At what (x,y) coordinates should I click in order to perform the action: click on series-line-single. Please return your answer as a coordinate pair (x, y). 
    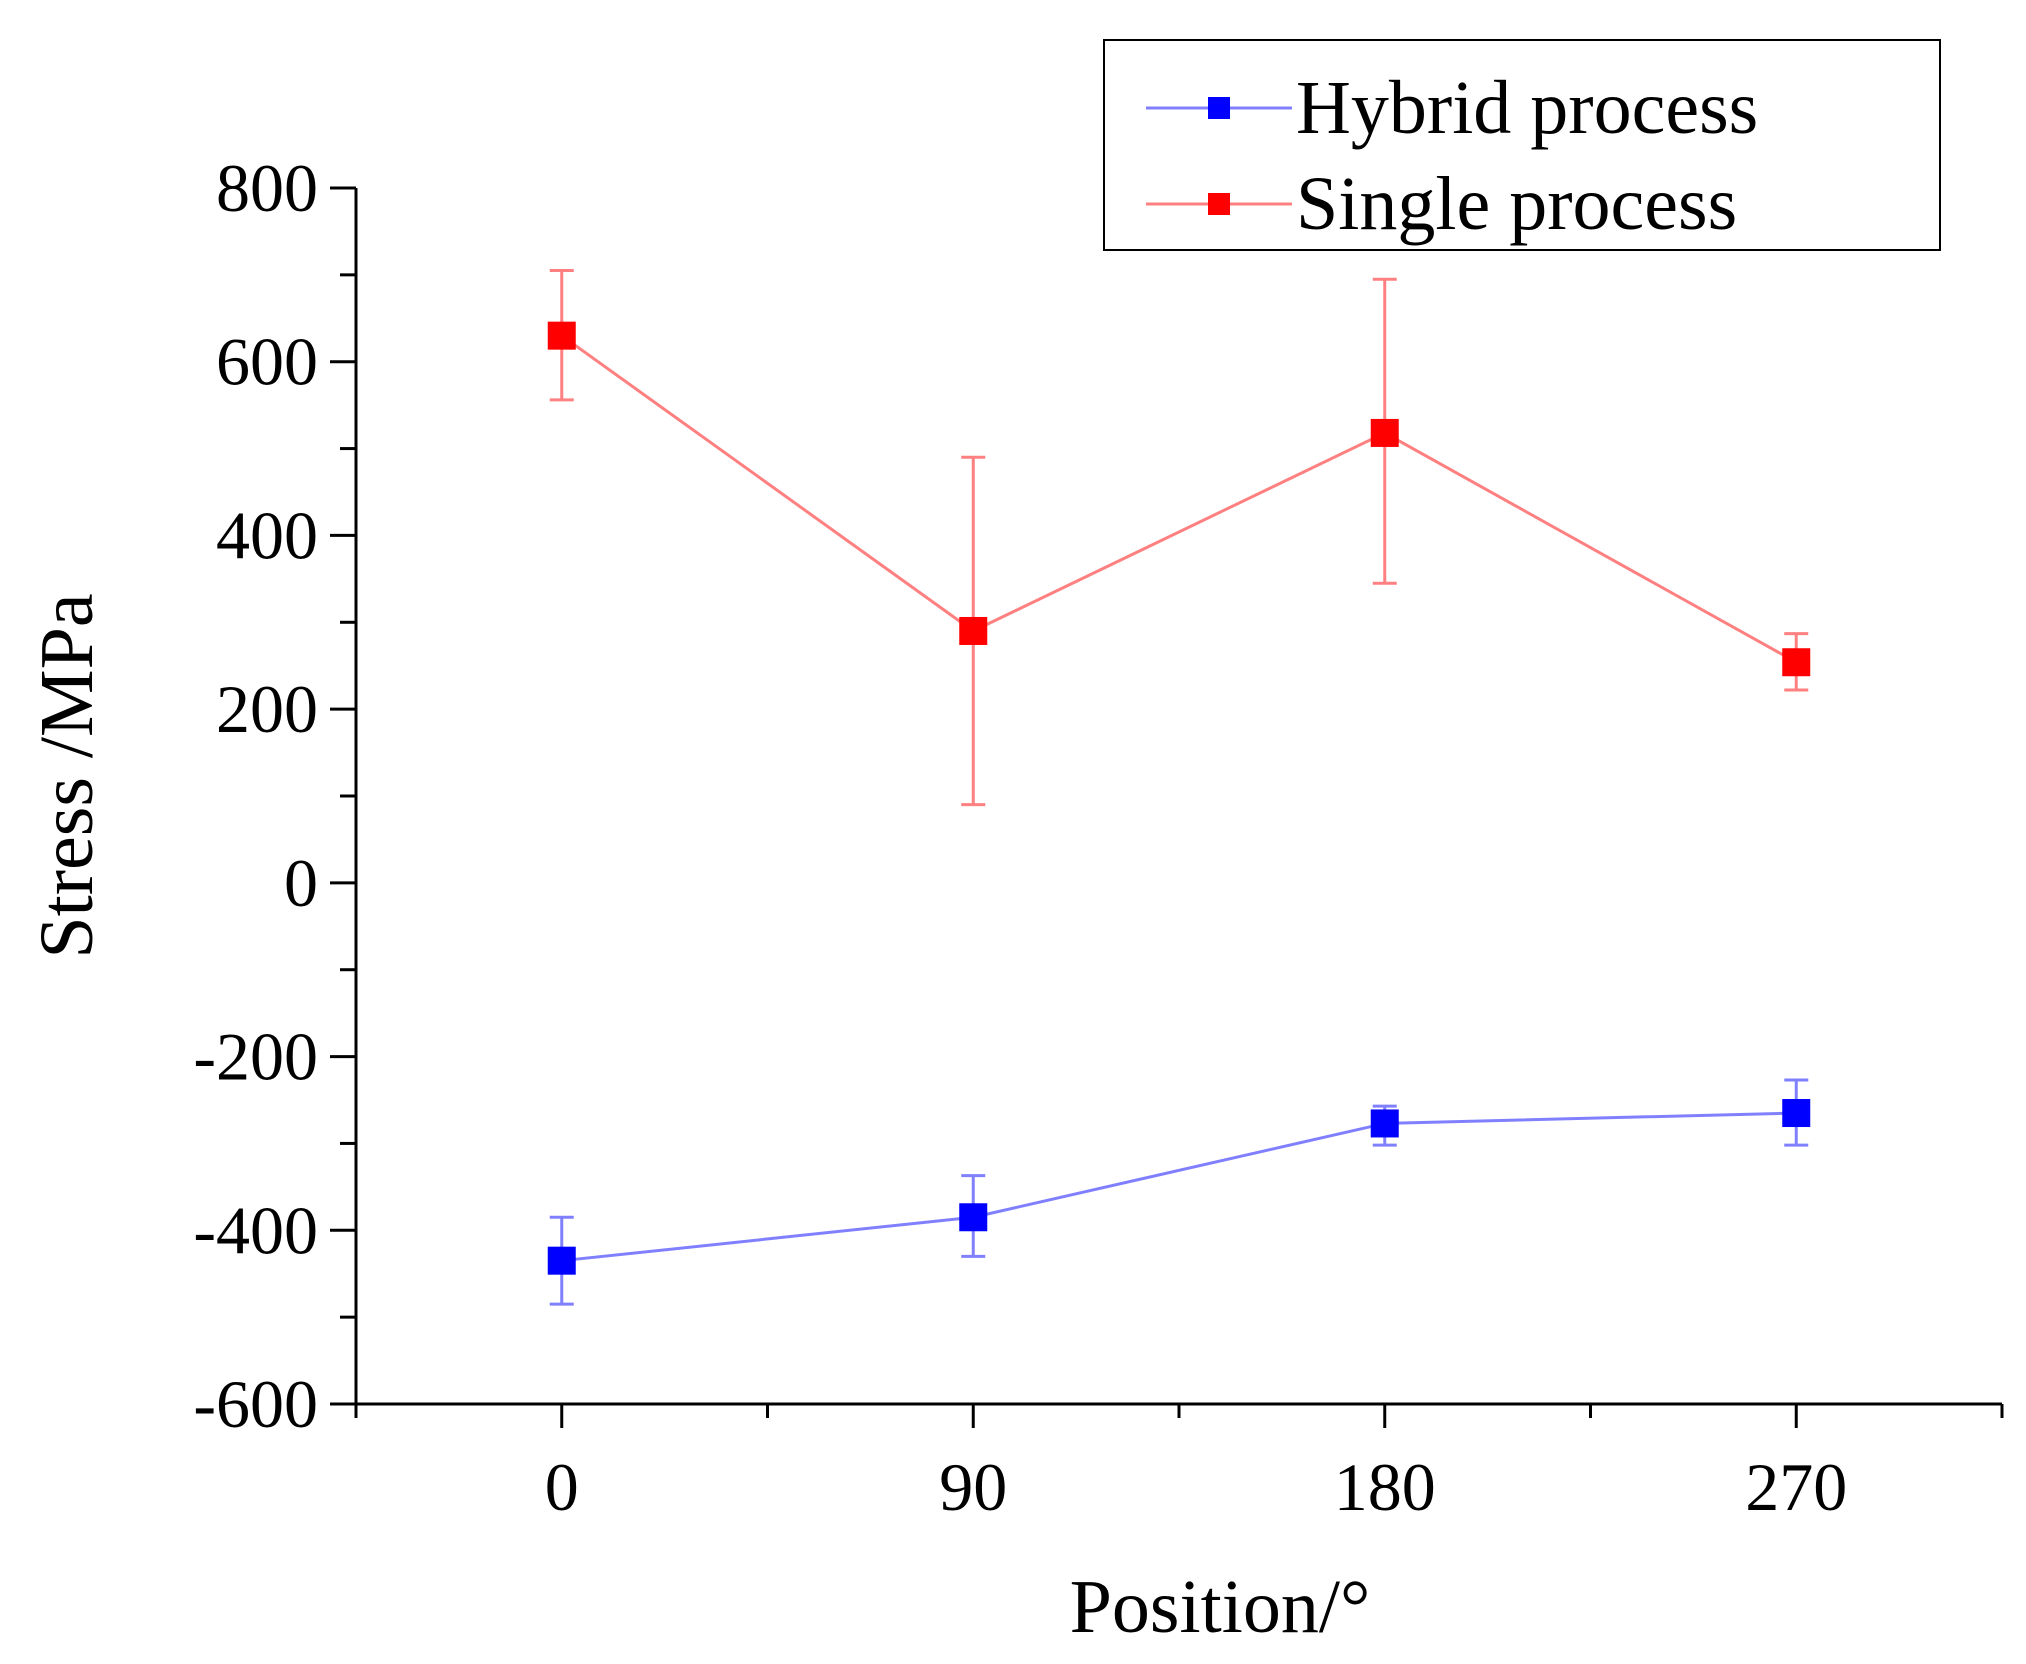
    Looking at the image, I should click on (1178, 499).